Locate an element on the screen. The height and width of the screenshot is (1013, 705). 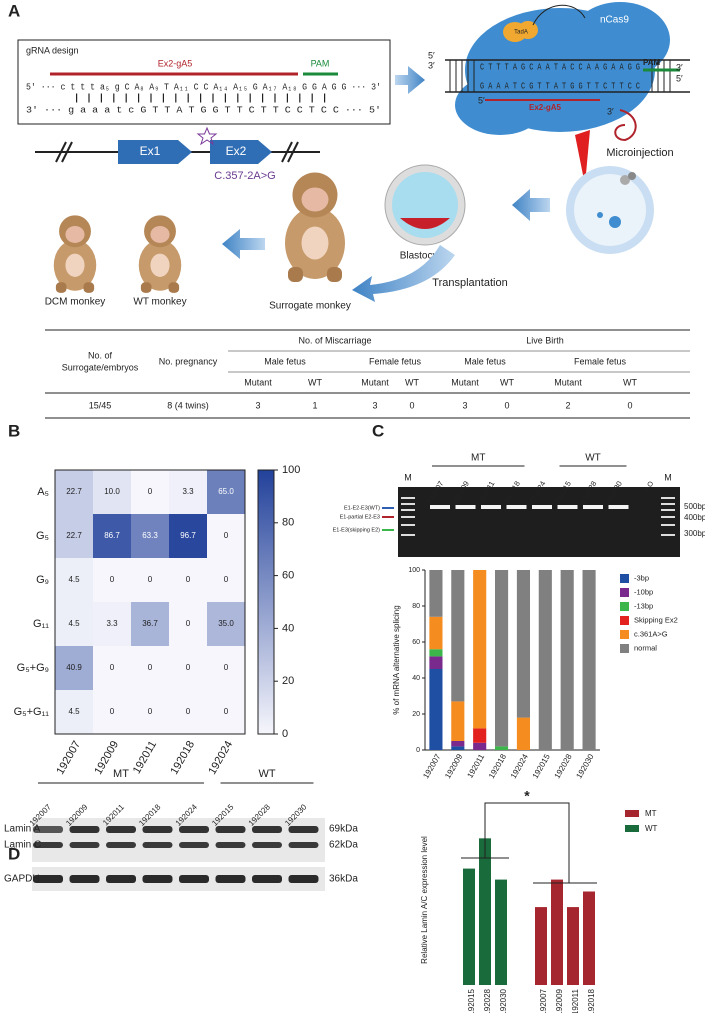
y-tick-label: 20 is located at coordinates (416, 714).